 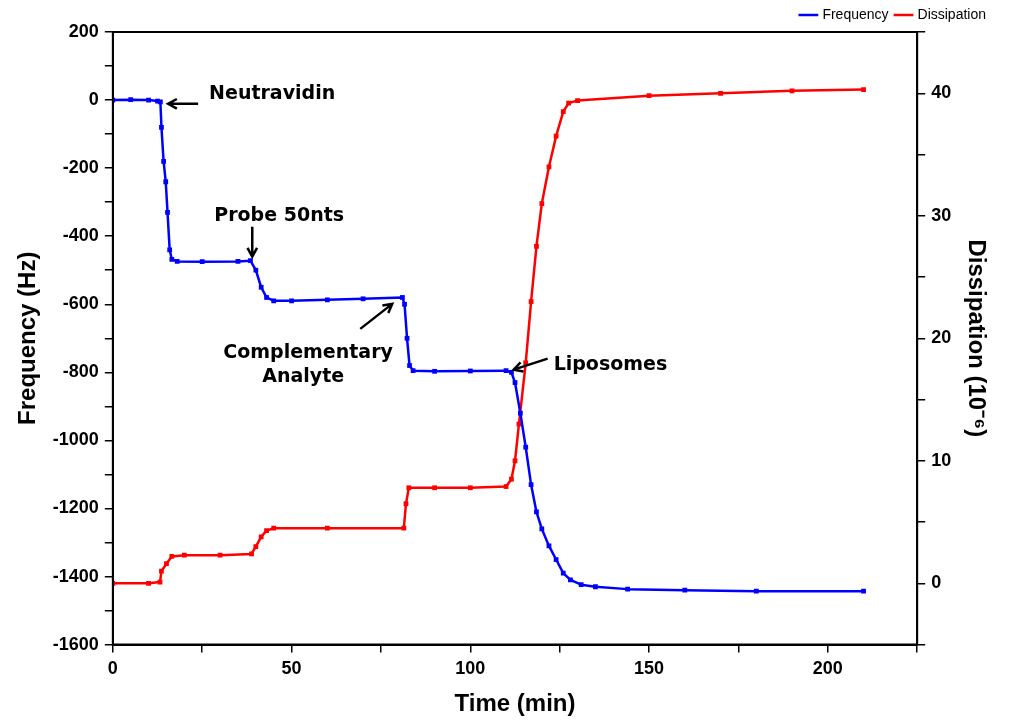 What do you see at coordinates (936, 582) in the screenshot?
I see `y2-tick-label: 0` at bounding box center [936, 582].